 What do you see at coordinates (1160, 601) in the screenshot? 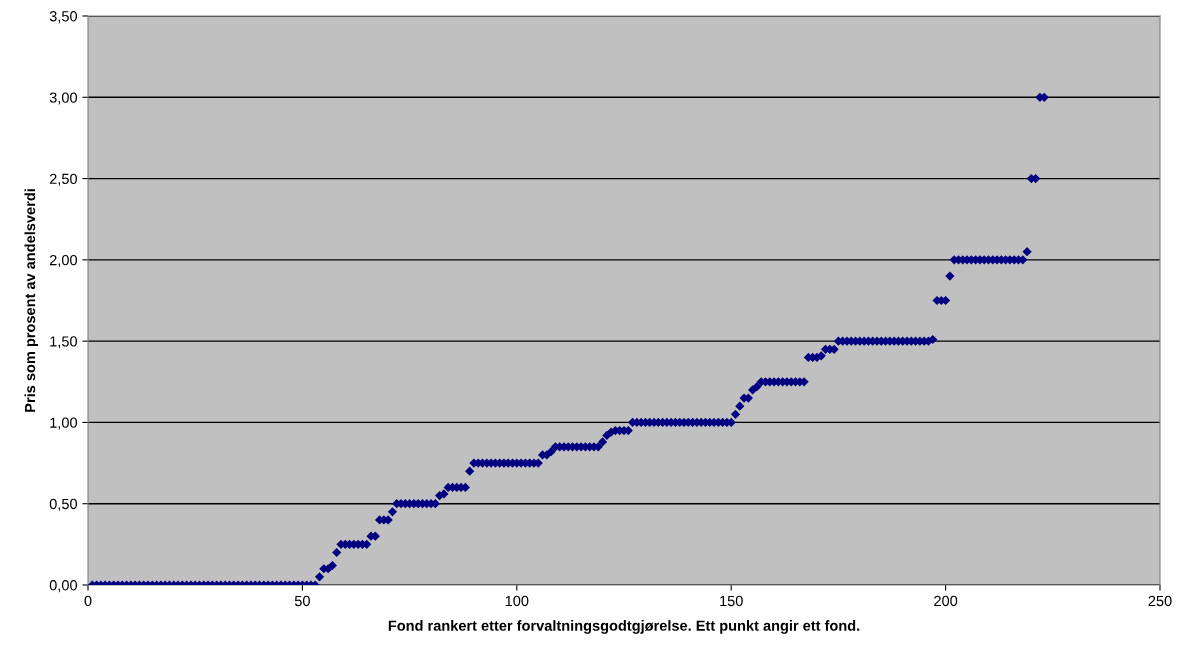
I see `x-tick-label: 250` at bounding box center [1160, 601].